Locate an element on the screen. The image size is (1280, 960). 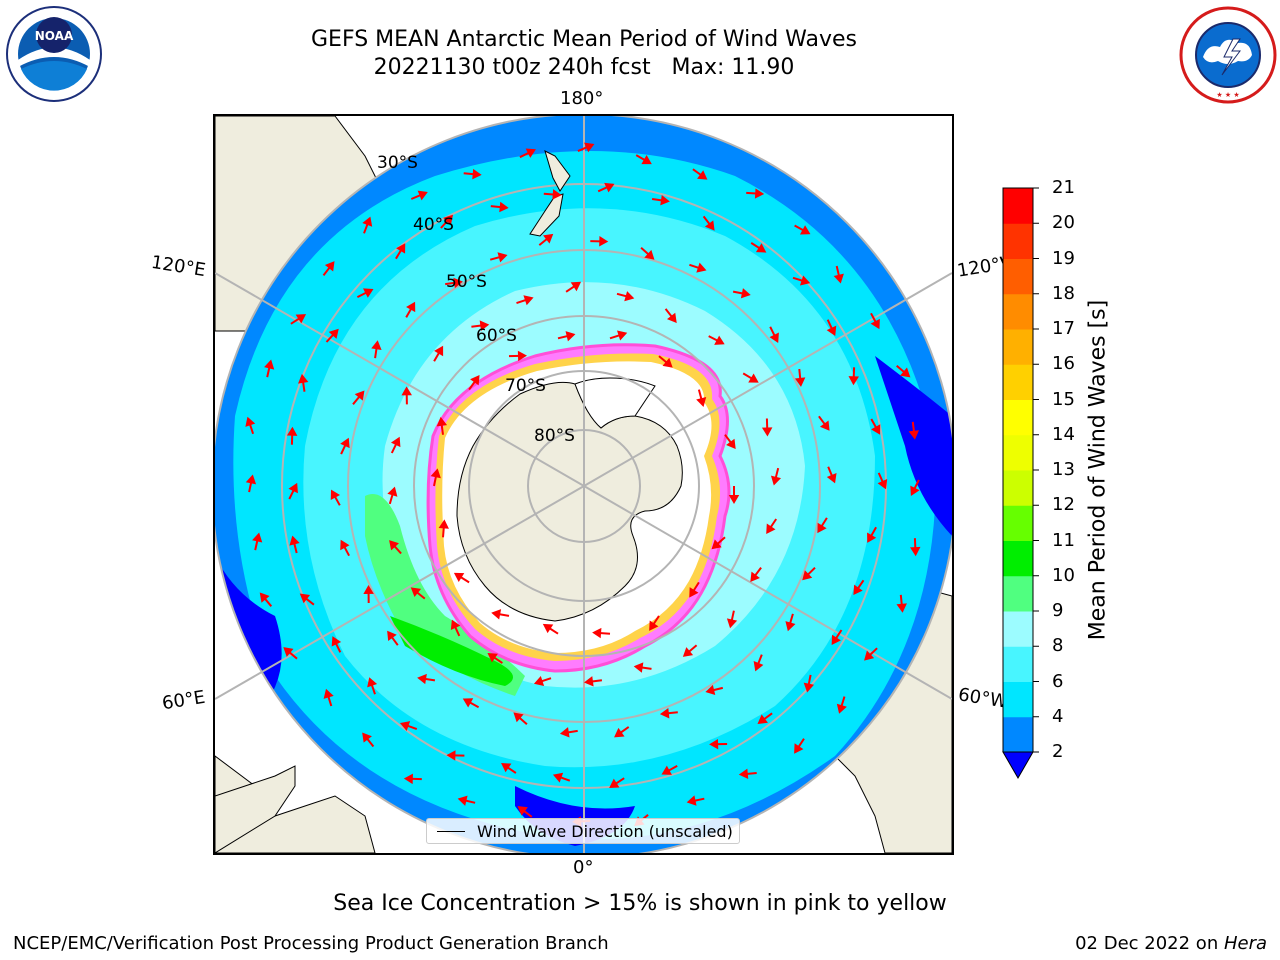
colorbar-tick-label: 21 is located at coordinates (1063, 187).